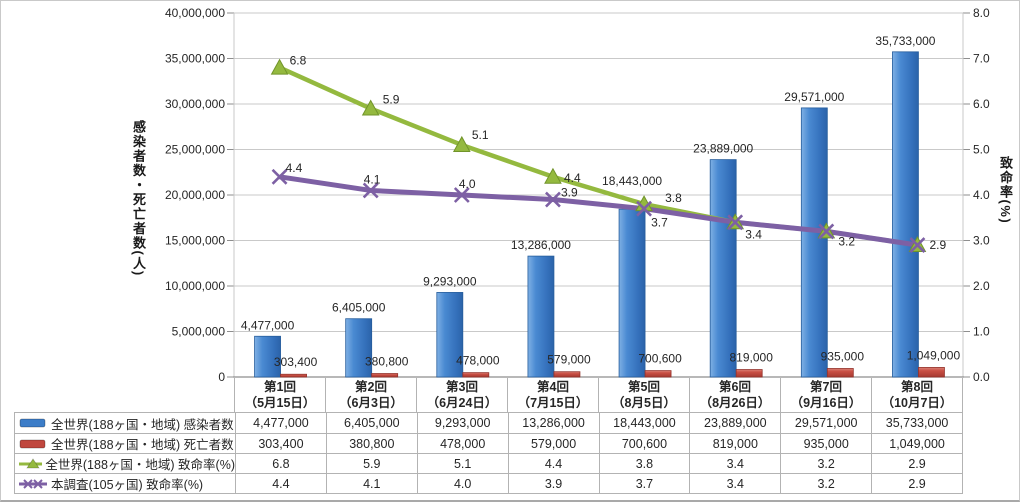 The width and height of the screenshot is (1020, 502). What do you see at coordinates (371, 443) in the screenshot?
I see `table-value: 380,800` at bounding box center [371, 443].